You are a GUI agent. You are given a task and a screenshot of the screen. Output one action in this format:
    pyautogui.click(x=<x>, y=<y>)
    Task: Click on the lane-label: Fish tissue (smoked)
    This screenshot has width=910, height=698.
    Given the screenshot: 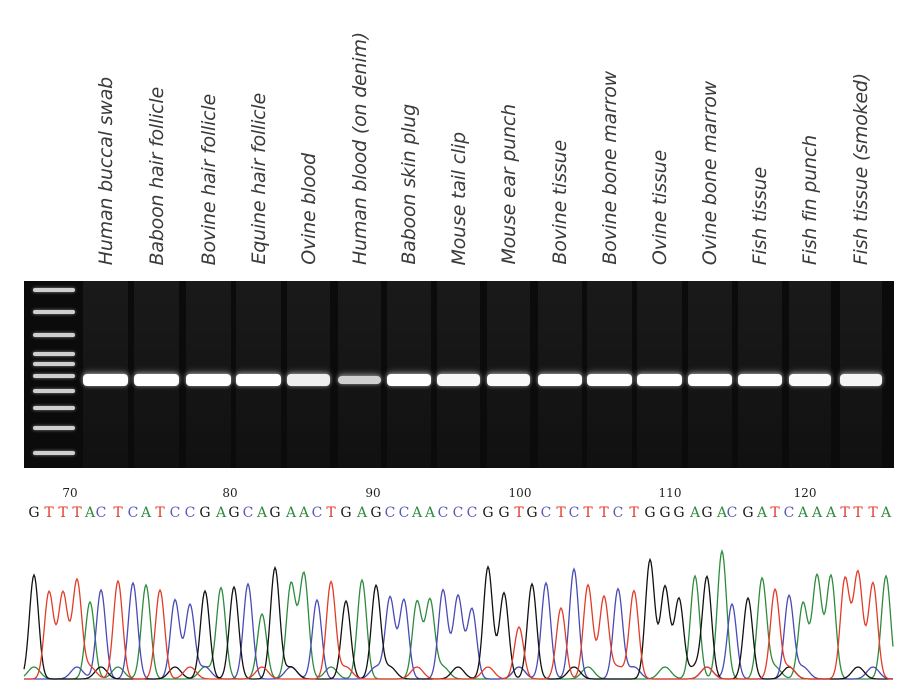 What is the action you would take?
    pyautogui.click(x=861, y=168)
    